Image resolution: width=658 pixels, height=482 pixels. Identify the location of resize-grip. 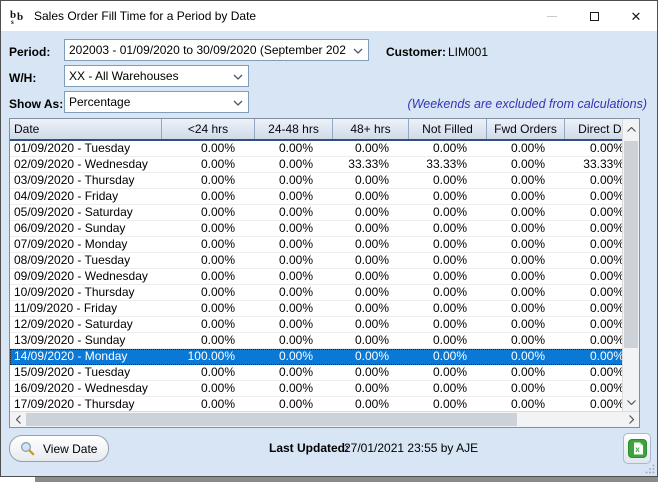
(650, 469).